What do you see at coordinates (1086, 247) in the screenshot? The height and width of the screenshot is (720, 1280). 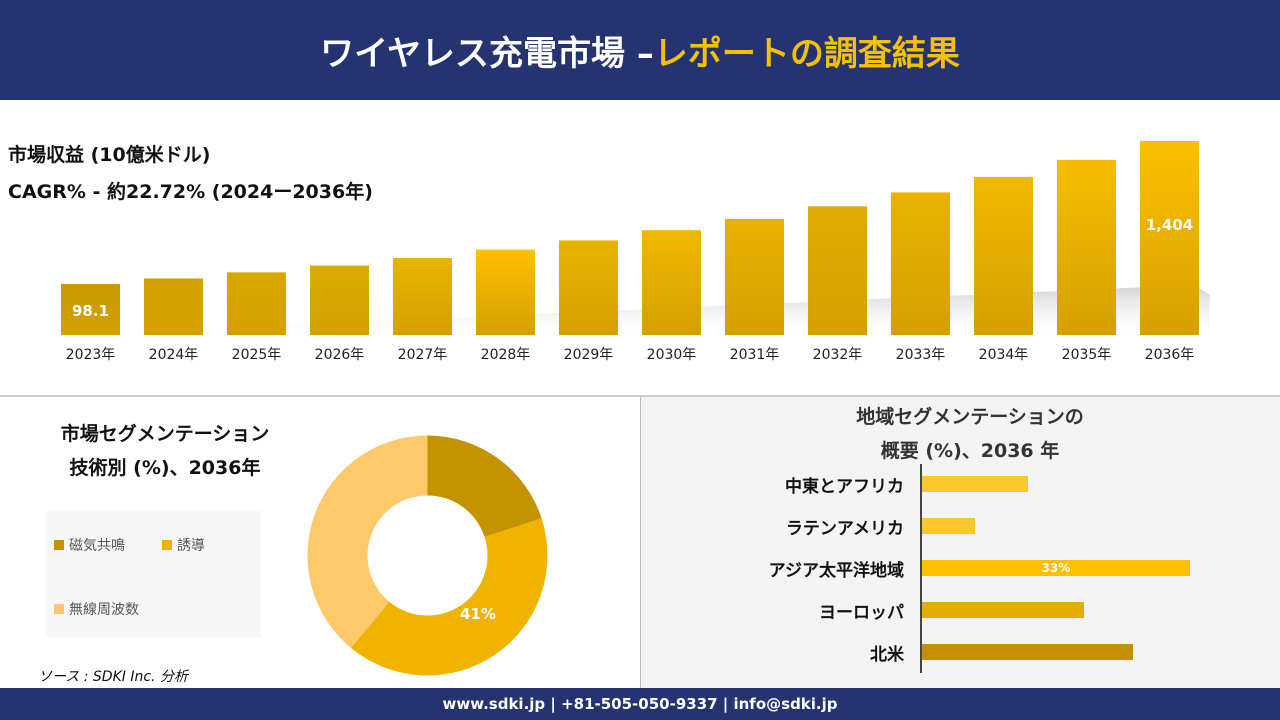 I see `bar-2035年` at bounding box center [1086, 247].